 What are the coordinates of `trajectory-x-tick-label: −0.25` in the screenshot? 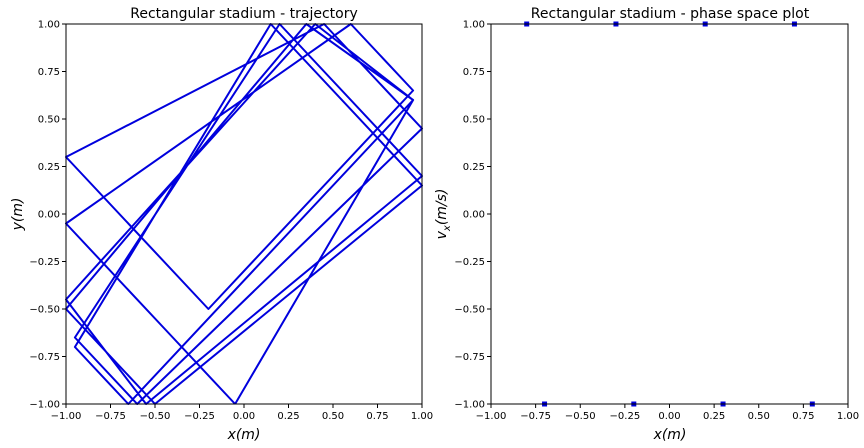 It's located at (199, 416).